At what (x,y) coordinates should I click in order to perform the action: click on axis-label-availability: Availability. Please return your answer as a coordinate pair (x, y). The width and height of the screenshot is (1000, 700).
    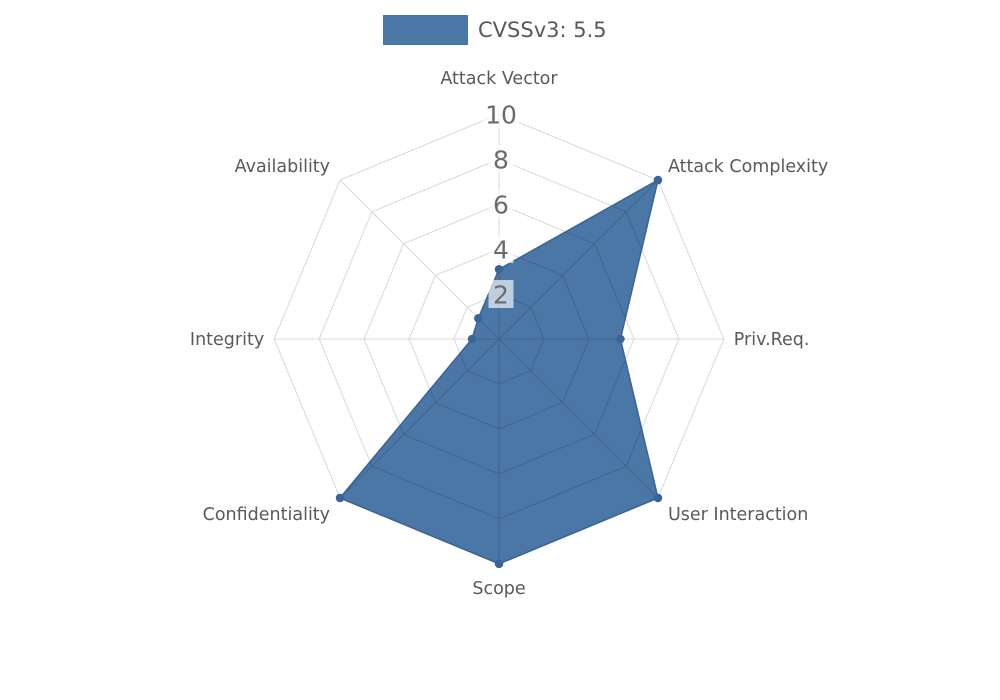
    Looking at the image, I should click on (282, 167).